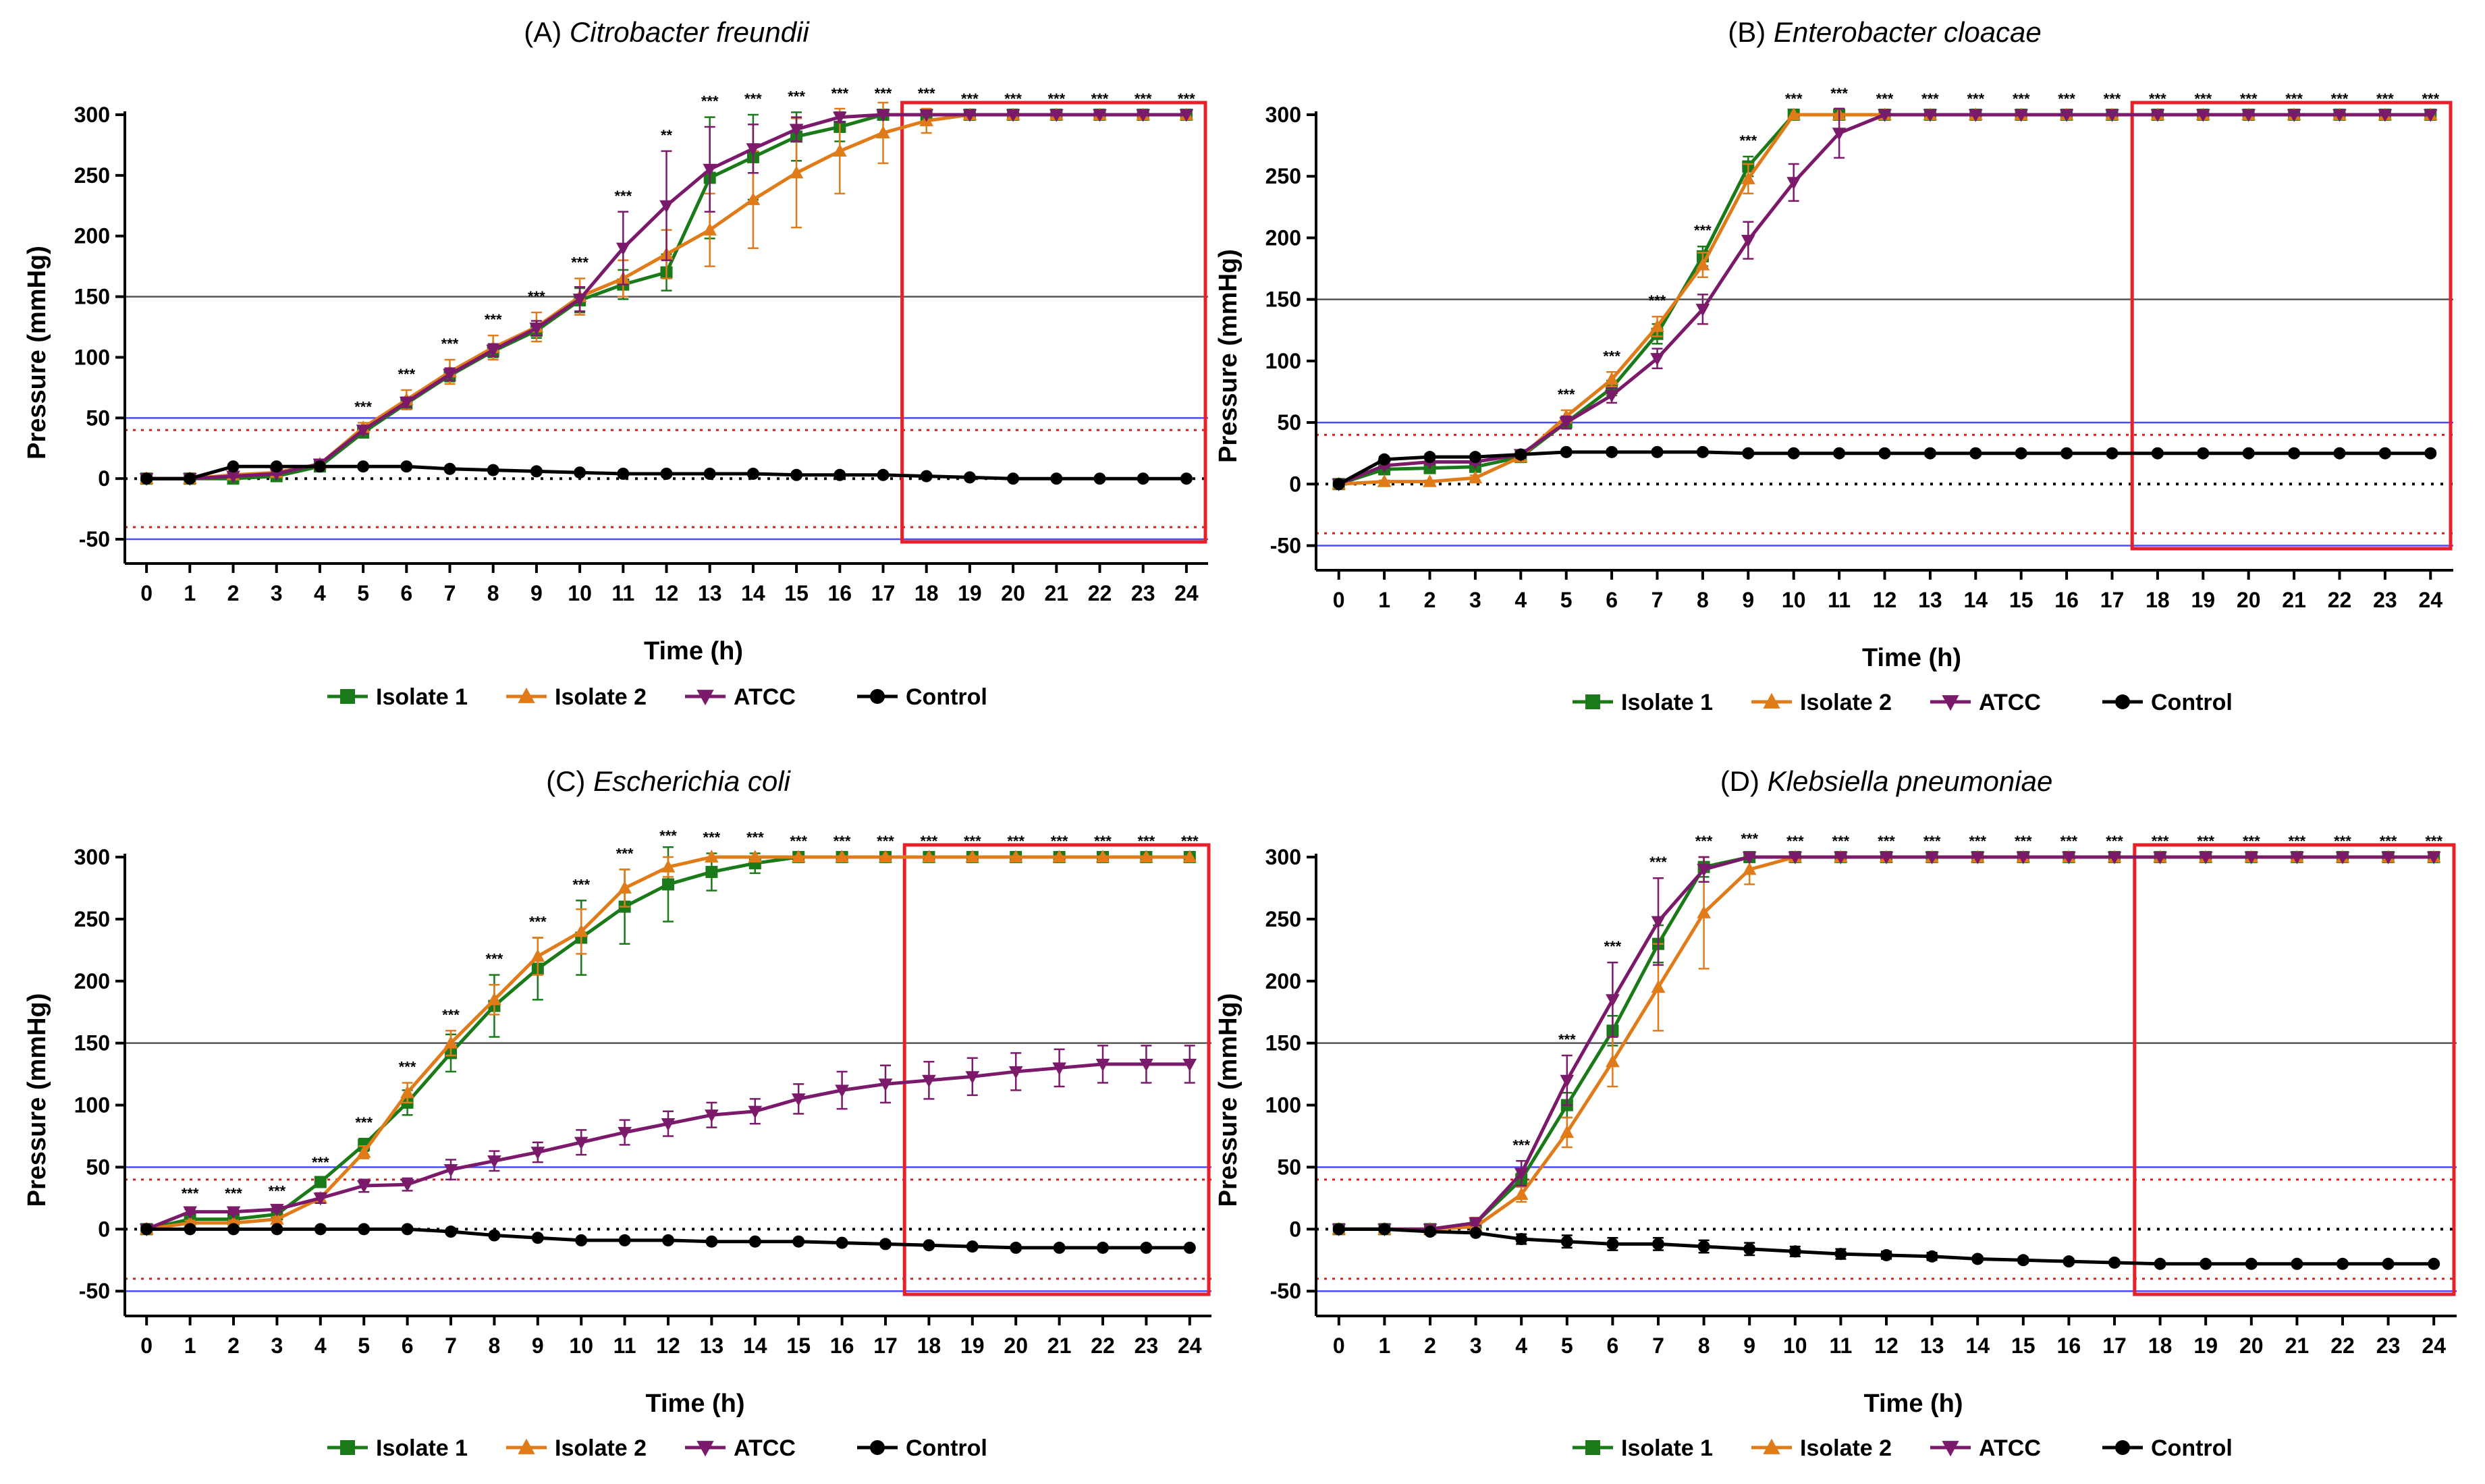 The height and width of the screenshot is (1484, 2485). What do you see at coordinates (576, 697) in the screenshot?
I see `legend-item: Isolate 2` at bounding box center [576, 697].